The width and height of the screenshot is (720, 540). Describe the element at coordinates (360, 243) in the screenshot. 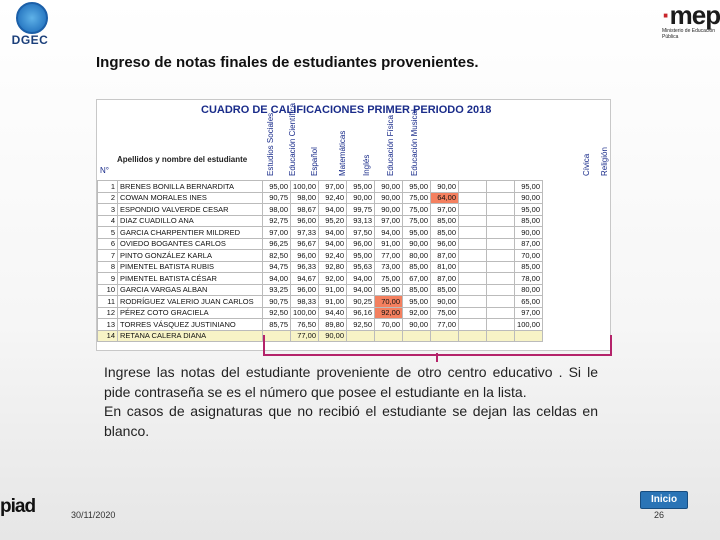

I see `grade-cell: 96,00` at that location.